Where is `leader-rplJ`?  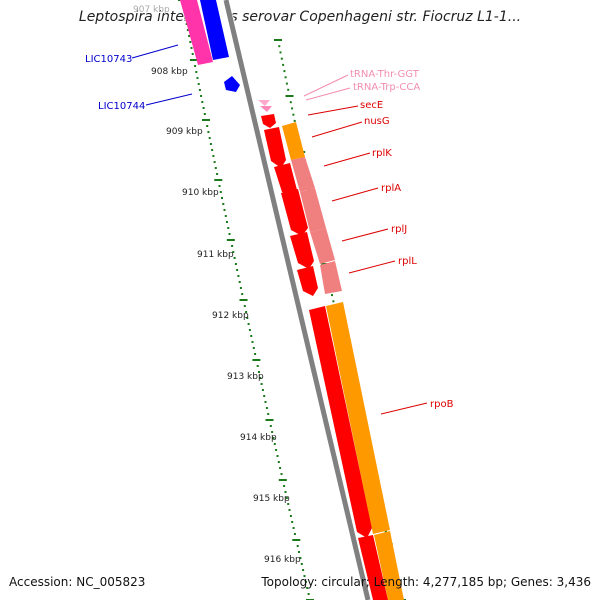
leader-rplJ is located at coordinates (365, 235).